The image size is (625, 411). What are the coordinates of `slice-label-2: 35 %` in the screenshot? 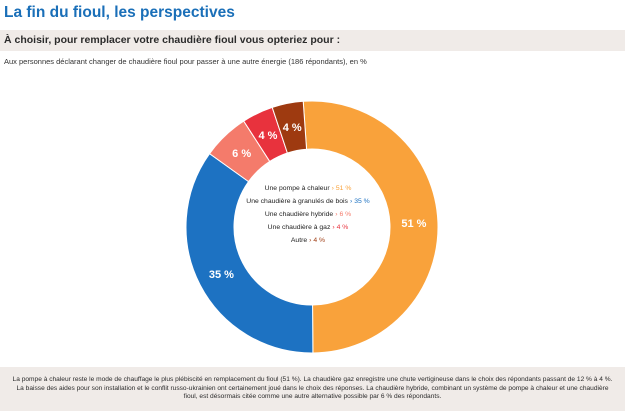 It's located at (221, 275).